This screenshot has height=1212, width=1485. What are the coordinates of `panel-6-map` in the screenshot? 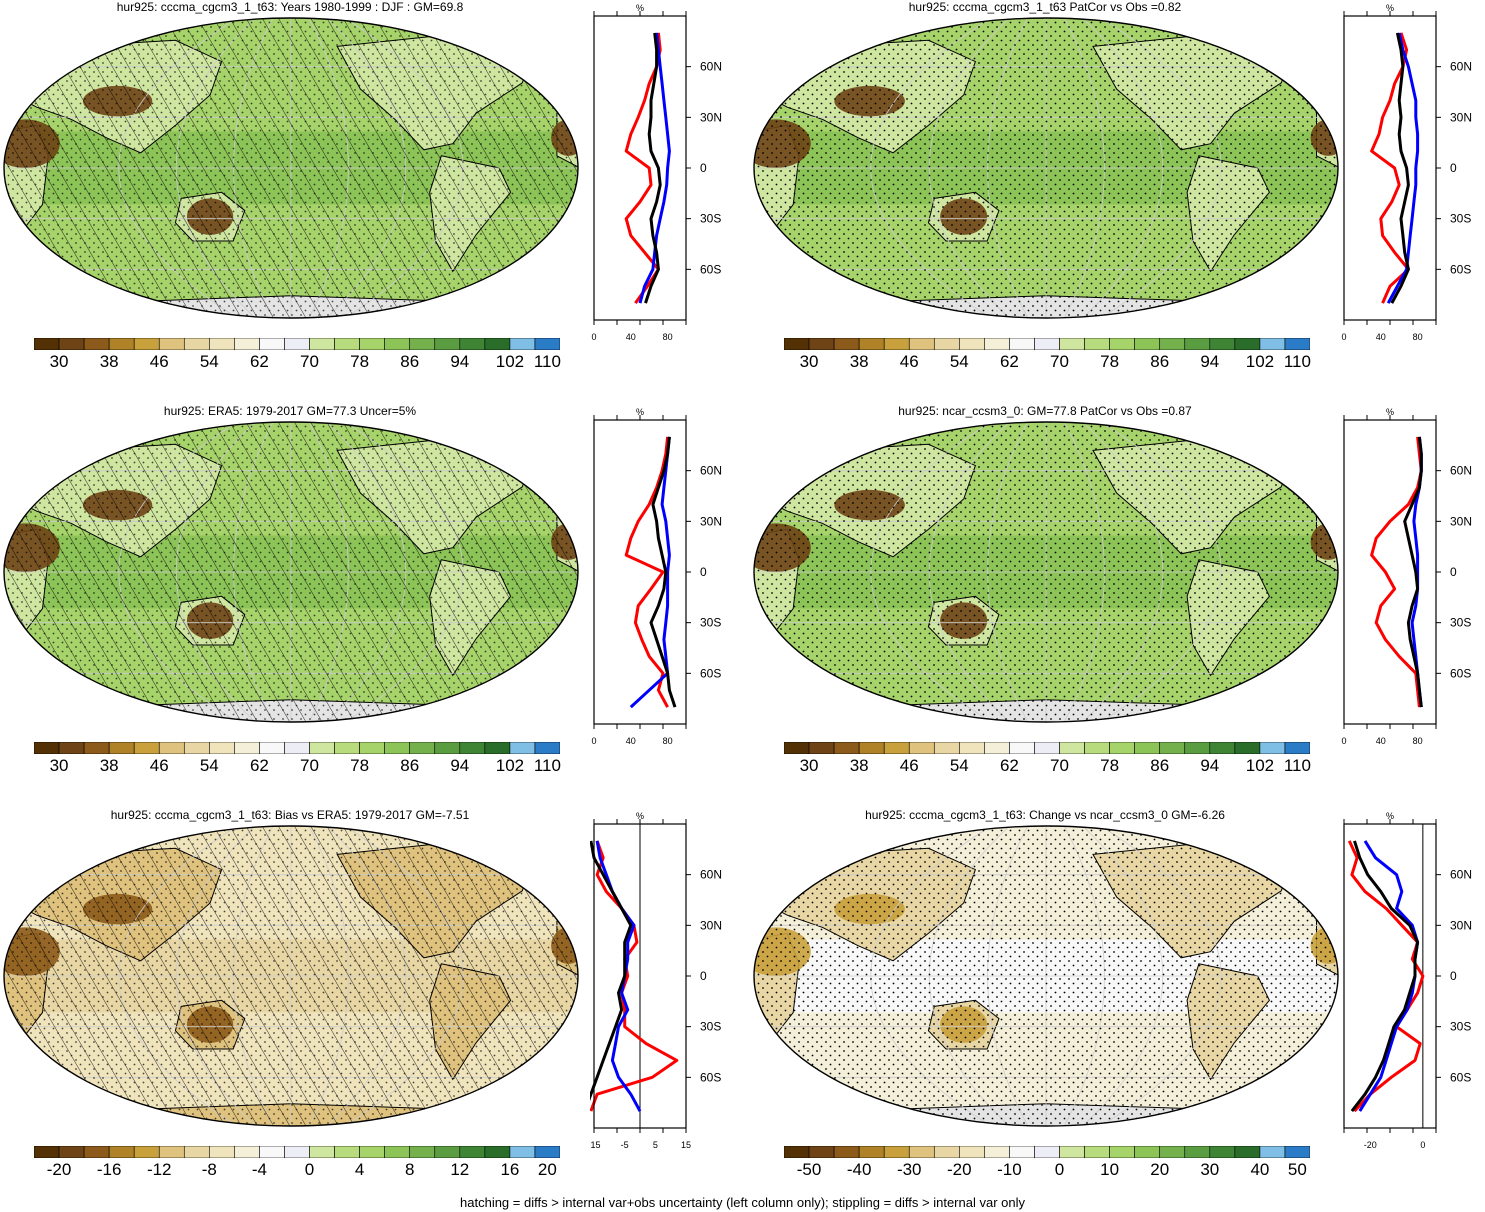 It's located at (1046, 976).